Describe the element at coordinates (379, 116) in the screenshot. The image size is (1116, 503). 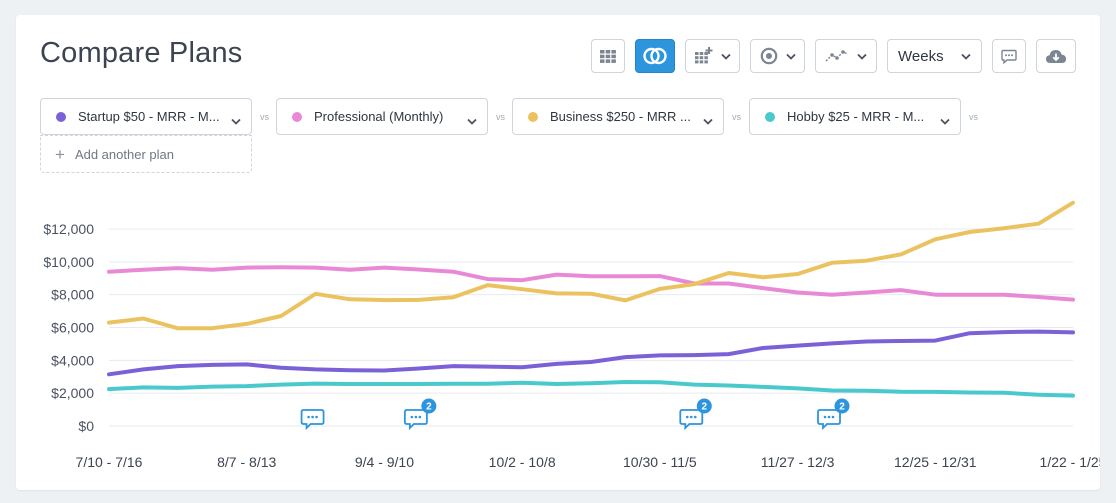
I see `plan-label: Professional (Monthly)` at that location.